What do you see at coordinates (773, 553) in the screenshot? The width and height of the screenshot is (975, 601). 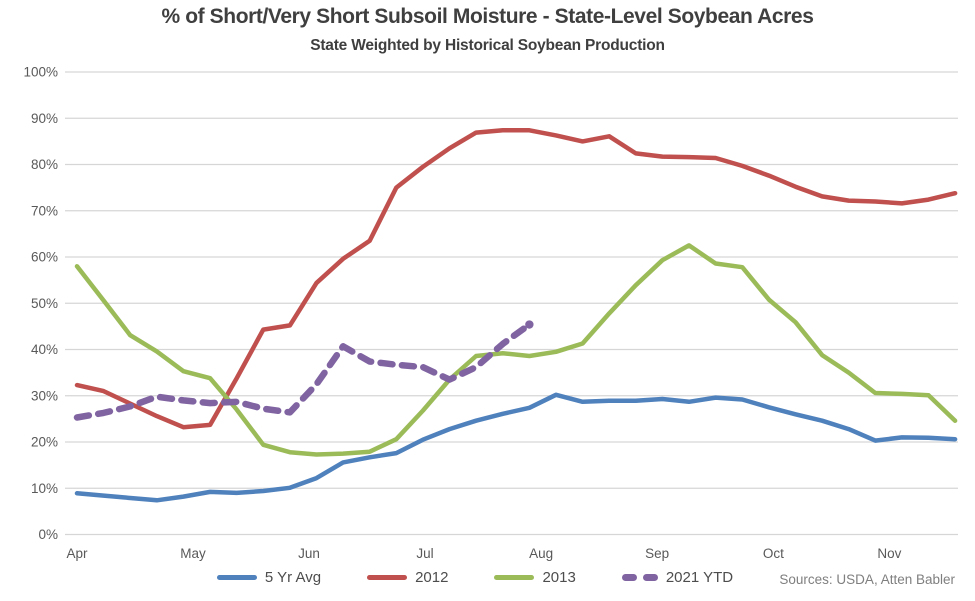 I see `x-tick-label: Oct` at bounding box center [773, 553].